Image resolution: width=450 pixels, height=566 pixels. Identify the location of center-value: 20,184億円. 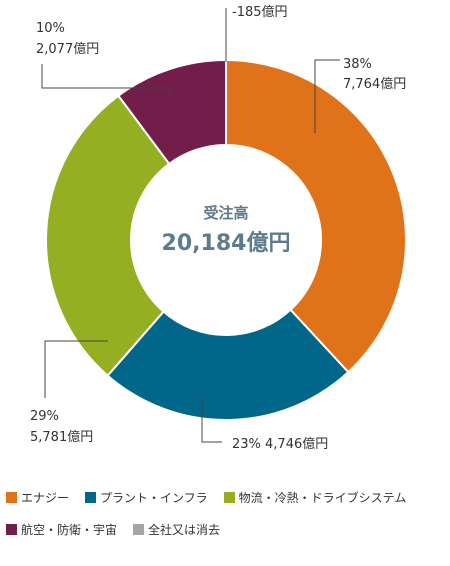
(226, 243).